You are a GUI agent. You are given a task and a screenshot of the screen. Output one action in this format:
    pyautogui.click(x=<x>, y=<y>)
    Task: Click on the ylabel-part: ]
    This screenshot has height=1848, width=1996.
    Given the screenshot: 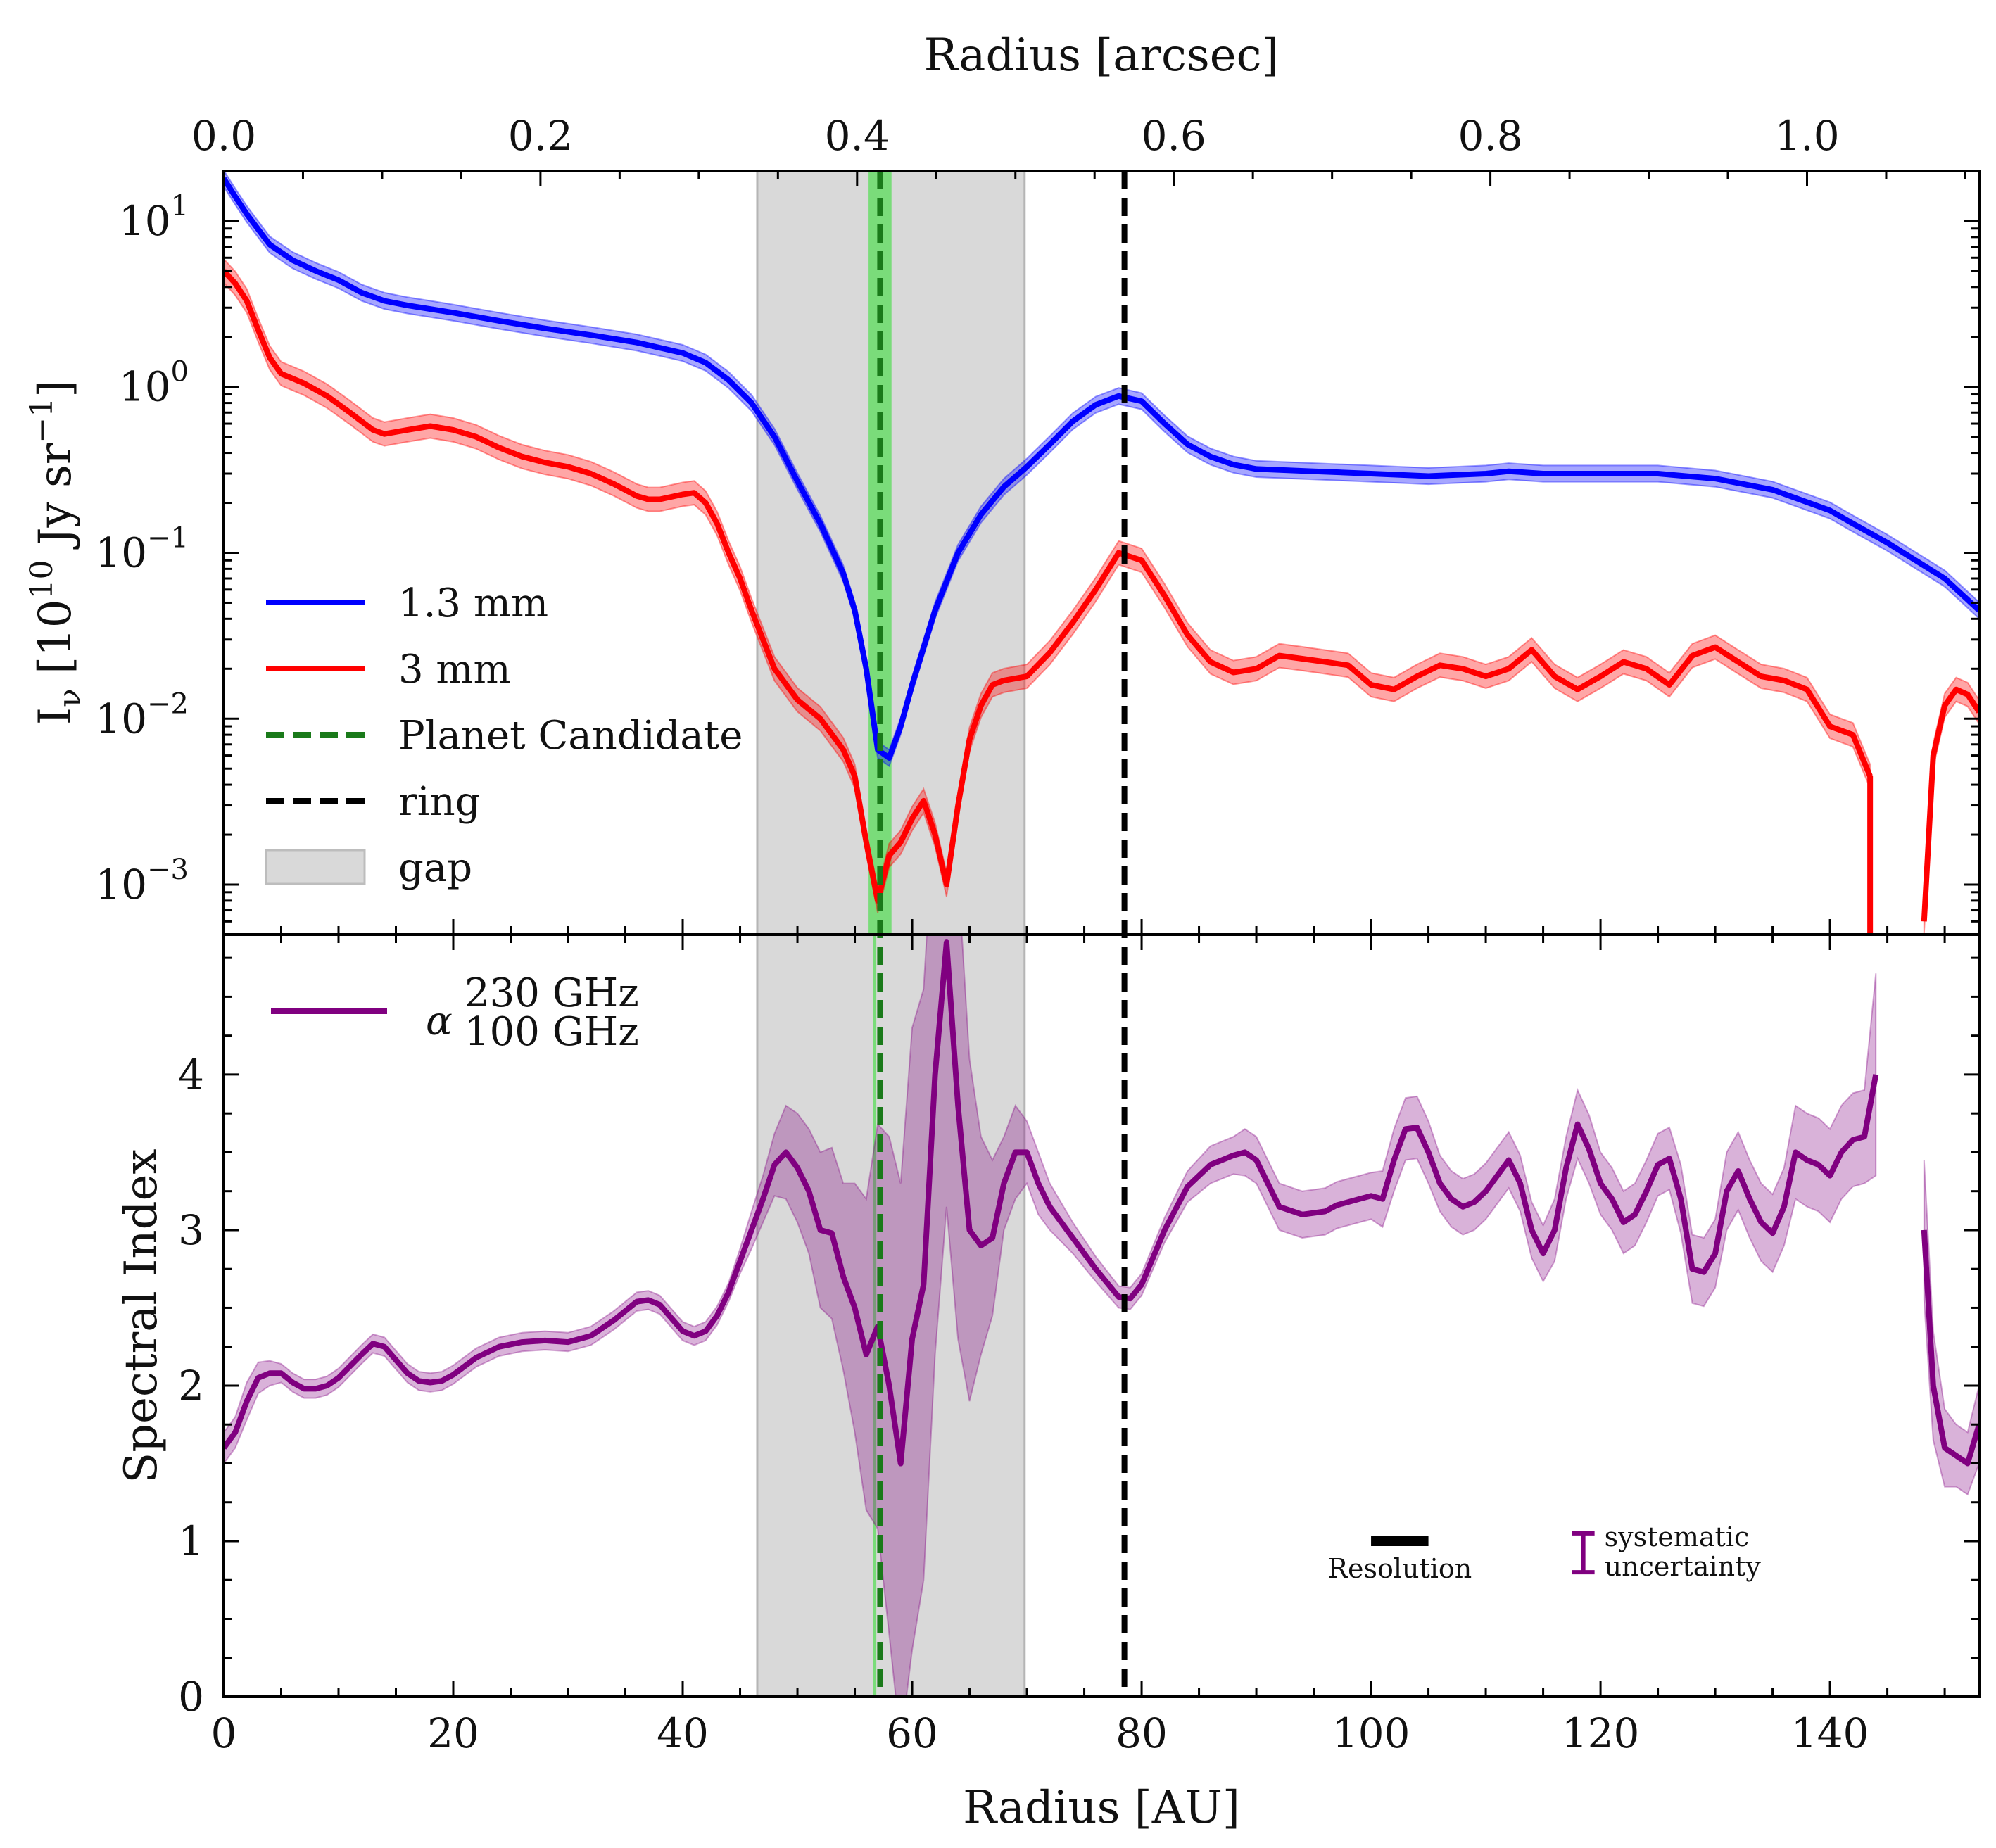 What is the action you would take?
    pyautogui.click(x=56, y=389)
    